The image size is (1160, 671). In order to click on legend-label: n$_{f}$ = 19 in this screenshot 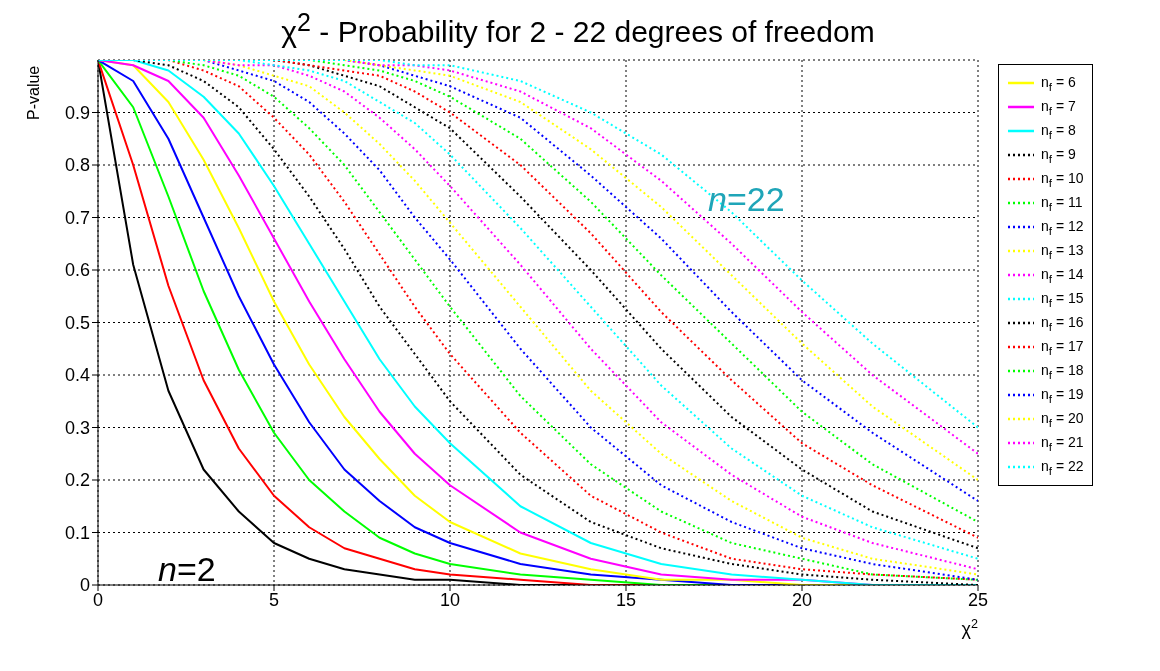, I will do `click(1062, 395)`.